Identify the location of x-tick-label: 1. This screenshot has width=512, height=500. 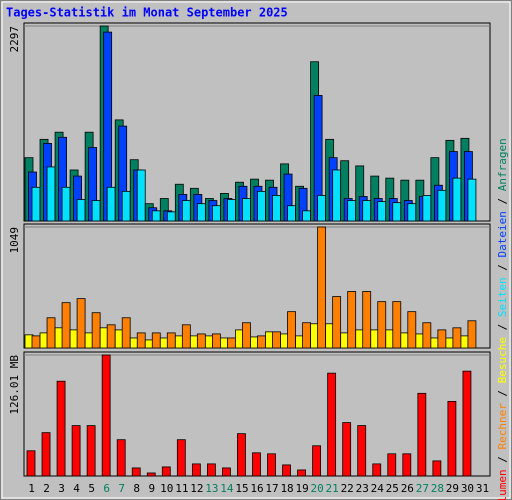
(31, 488).